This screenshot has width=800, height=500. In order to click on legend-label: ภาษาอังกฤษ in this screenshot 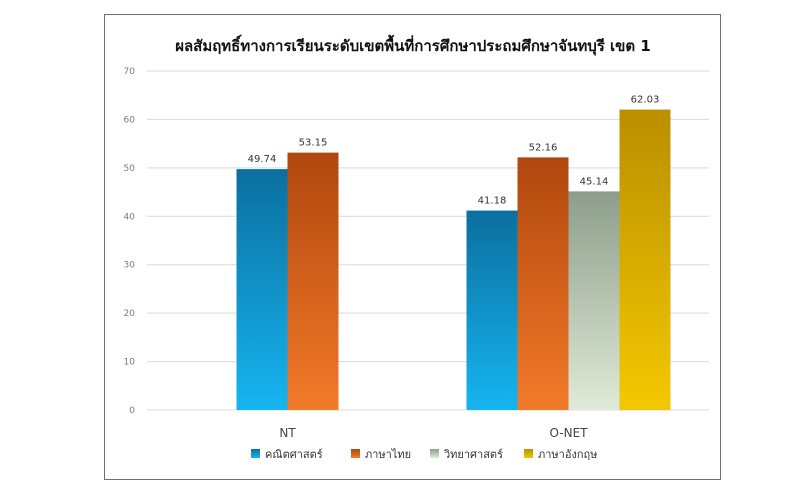, I will do `click(567, 454)`.